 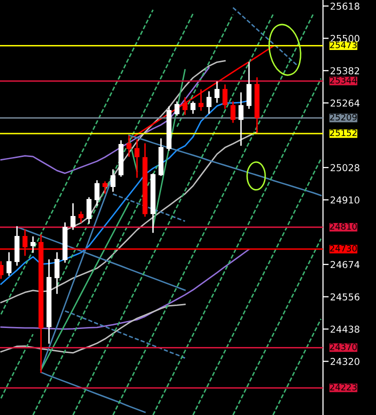 I want to click on y-tick-label: 24910, so click(x=345, y=200).